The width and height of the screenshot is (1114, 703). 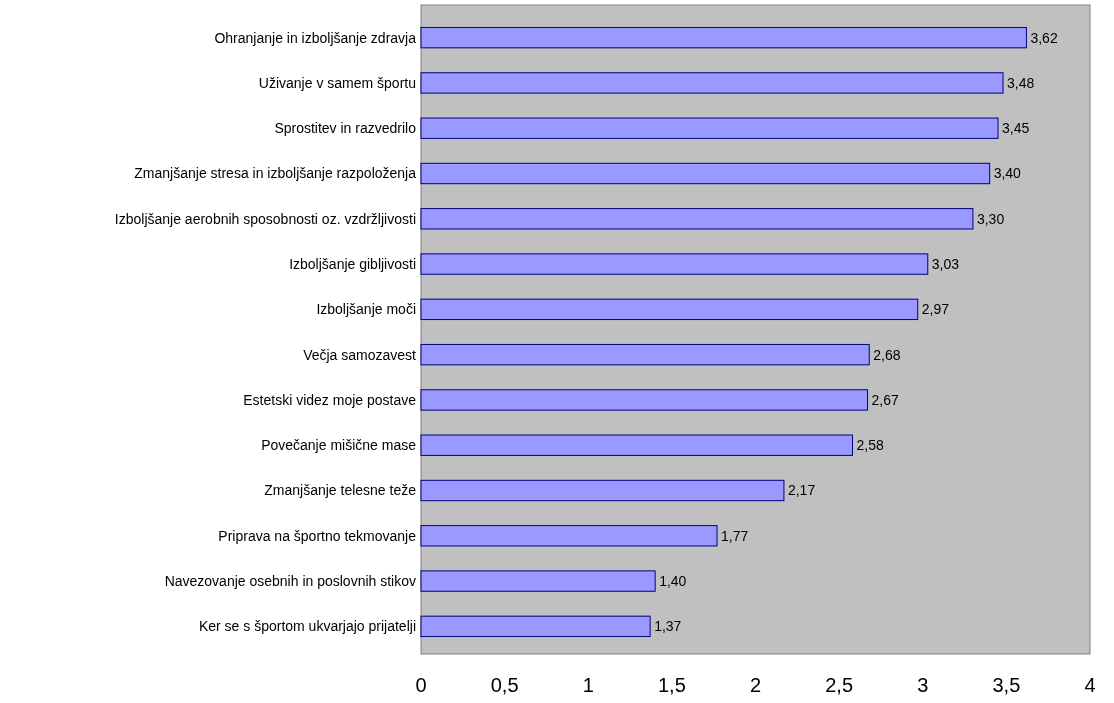 I want to click on x-tick-label: 1, so click(x=588, y=685).